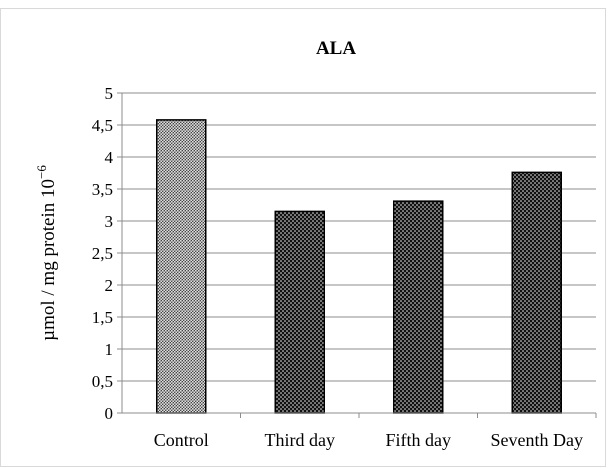  What do you see at coordinates (536, 292) in the screenshot?
I see `bar-seventh-day` at bounding box center [536, 292].